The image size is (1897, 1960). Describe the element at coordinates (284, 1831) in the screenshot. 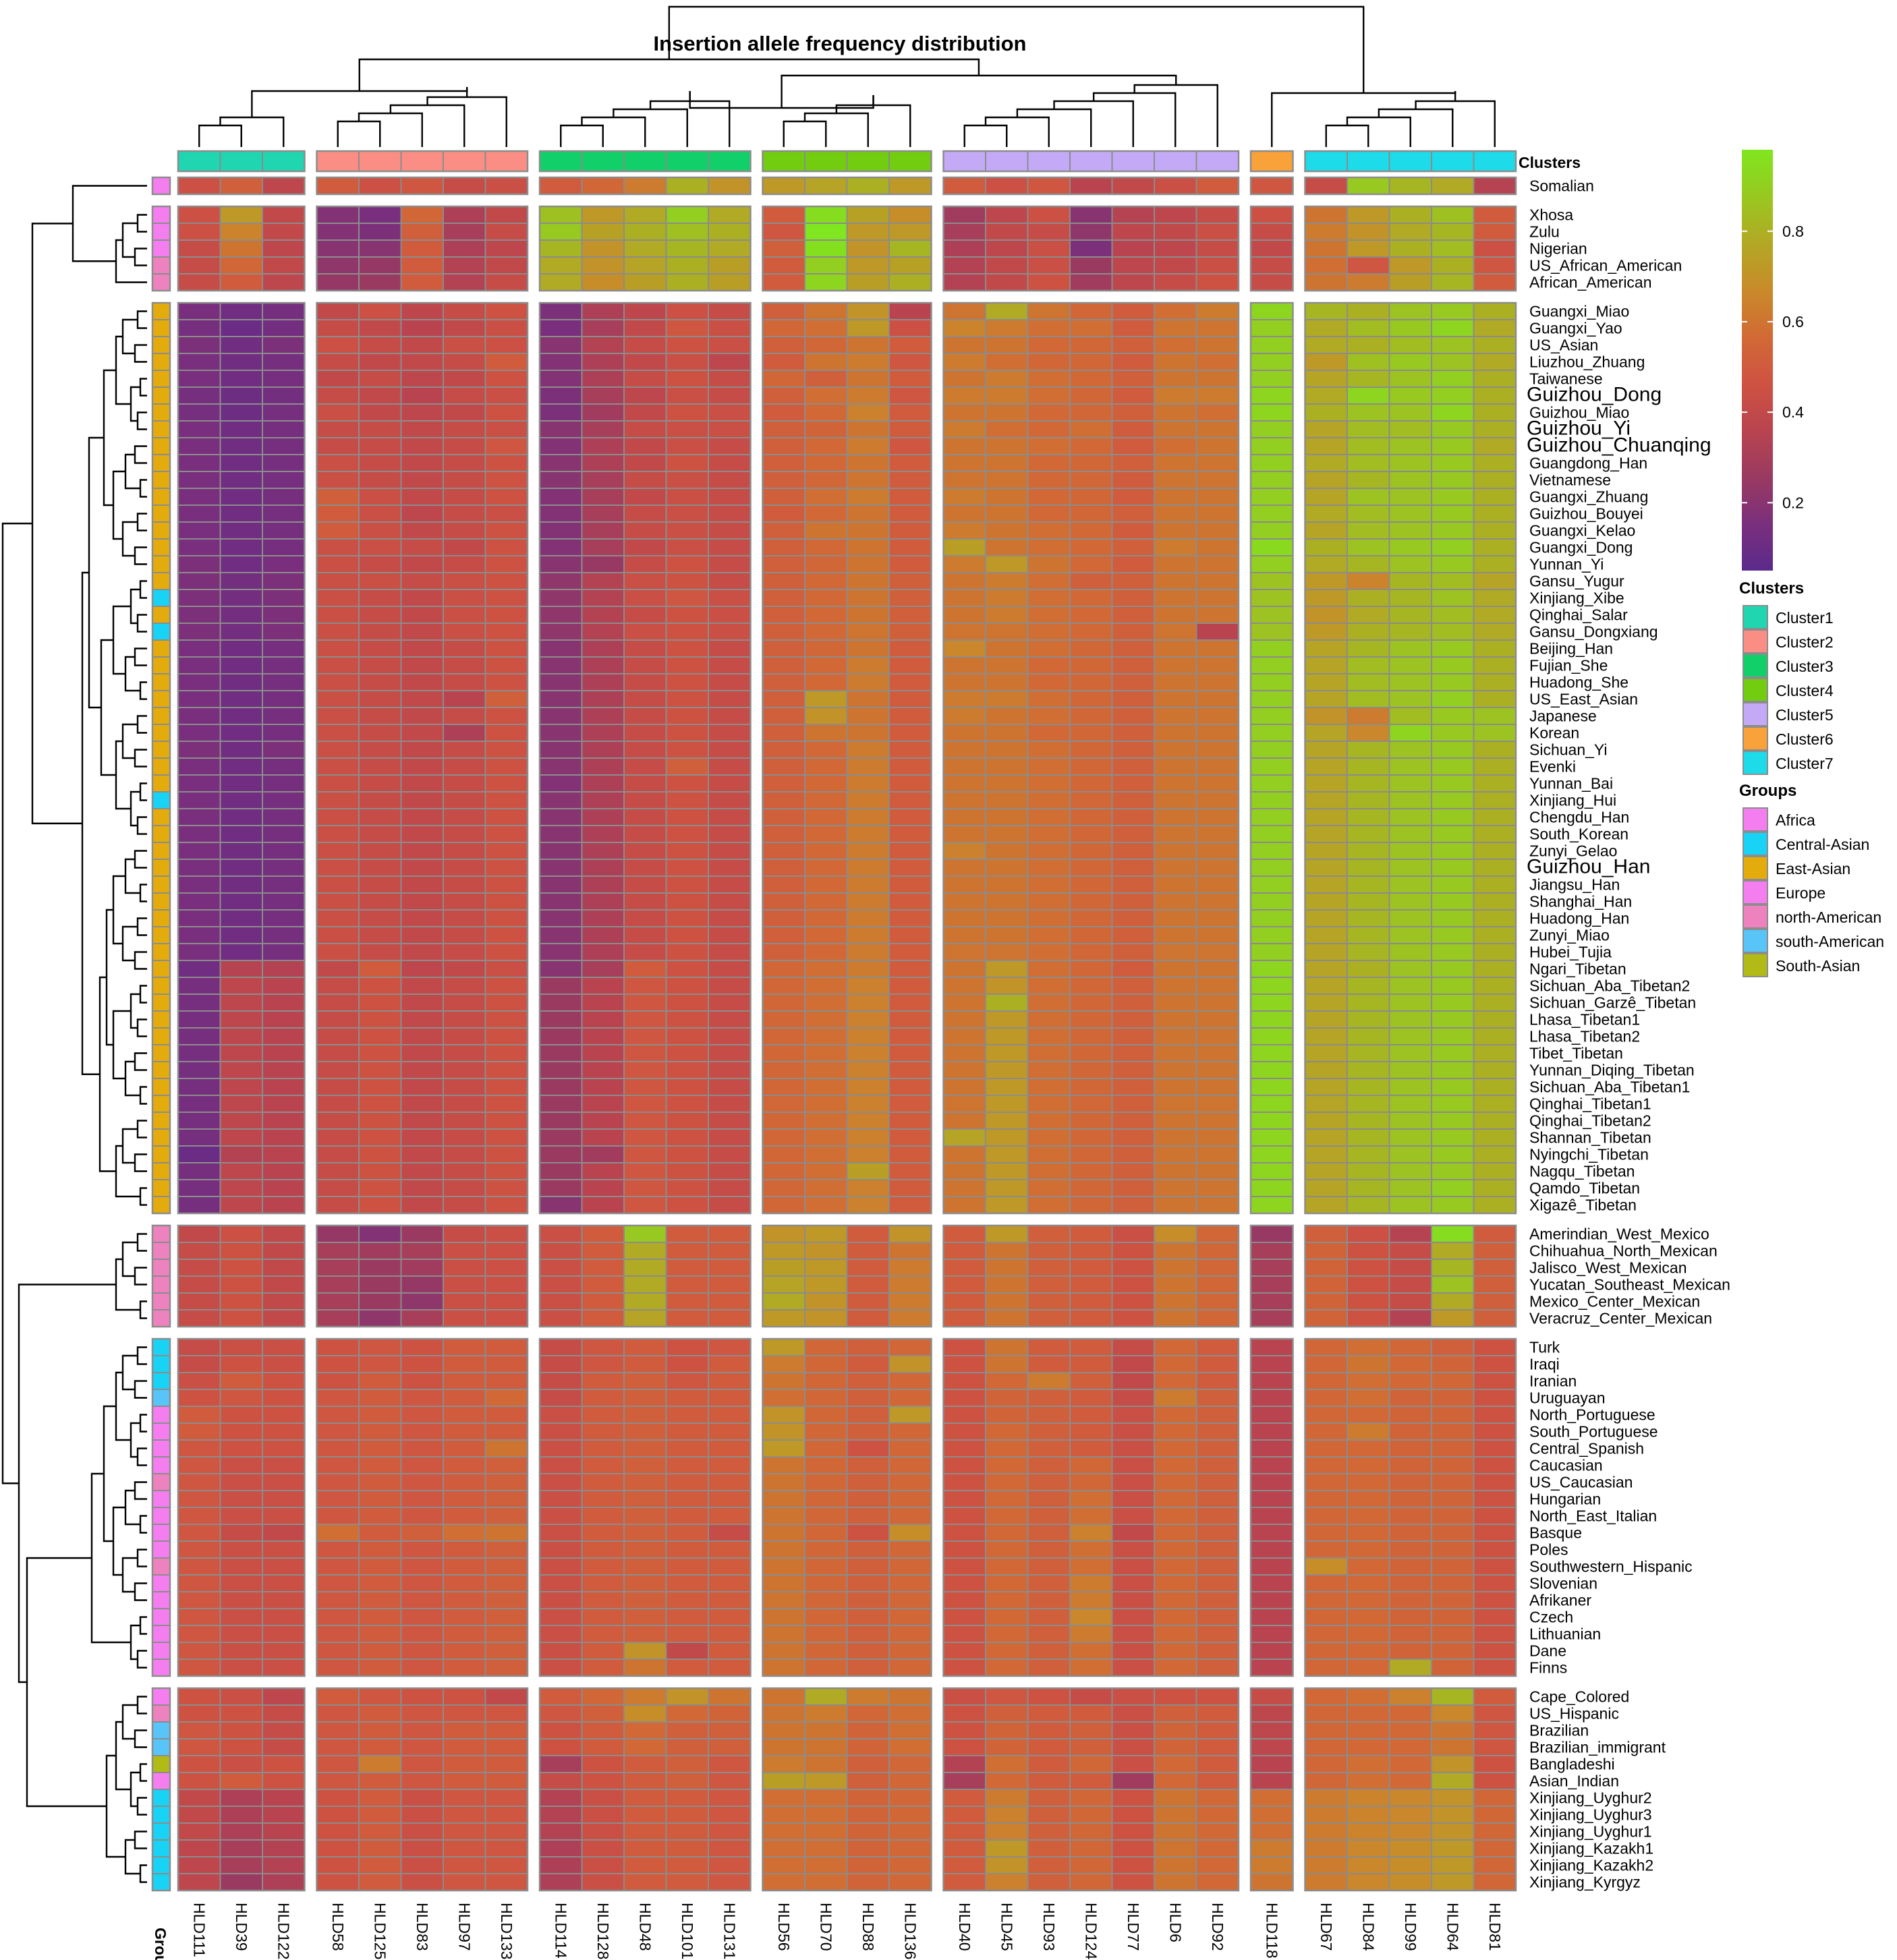

I see `heatmap-cell-xinjiang-uyghur1-hld122` at that location.